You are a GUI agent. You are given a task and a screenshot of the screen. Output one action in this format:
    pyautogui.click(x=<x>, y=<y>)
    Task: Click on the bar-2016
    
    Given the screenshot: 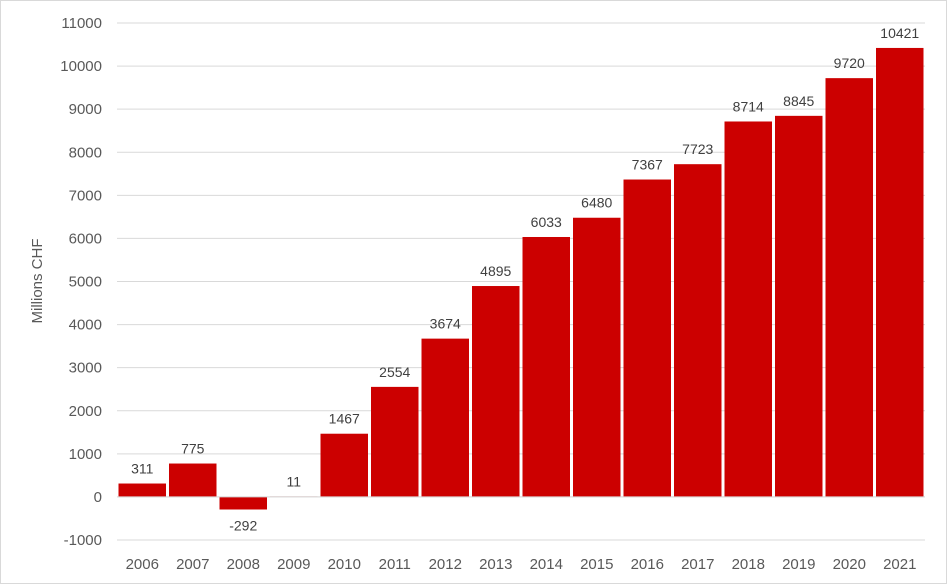 What is the action you would take?
    pyautogui.click(x=647, y=338)
    